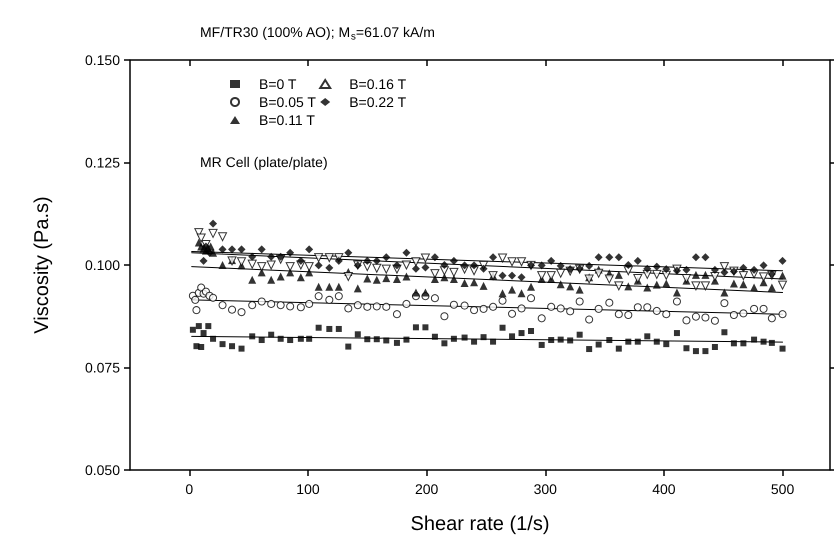 This screenshot has height=548, width=834. I want to click on annotation: MR Cell (plate/plate), so click(264, 162).